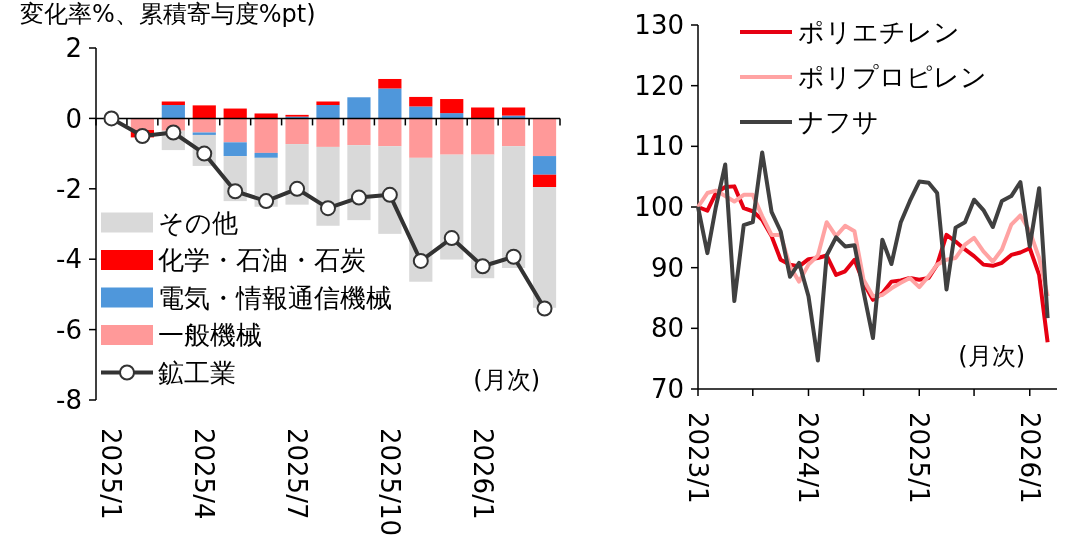 Image resolution: width=1076 pixels, height=554 pixels. I want to click on y-tick-label: 80, so click(667, 328).